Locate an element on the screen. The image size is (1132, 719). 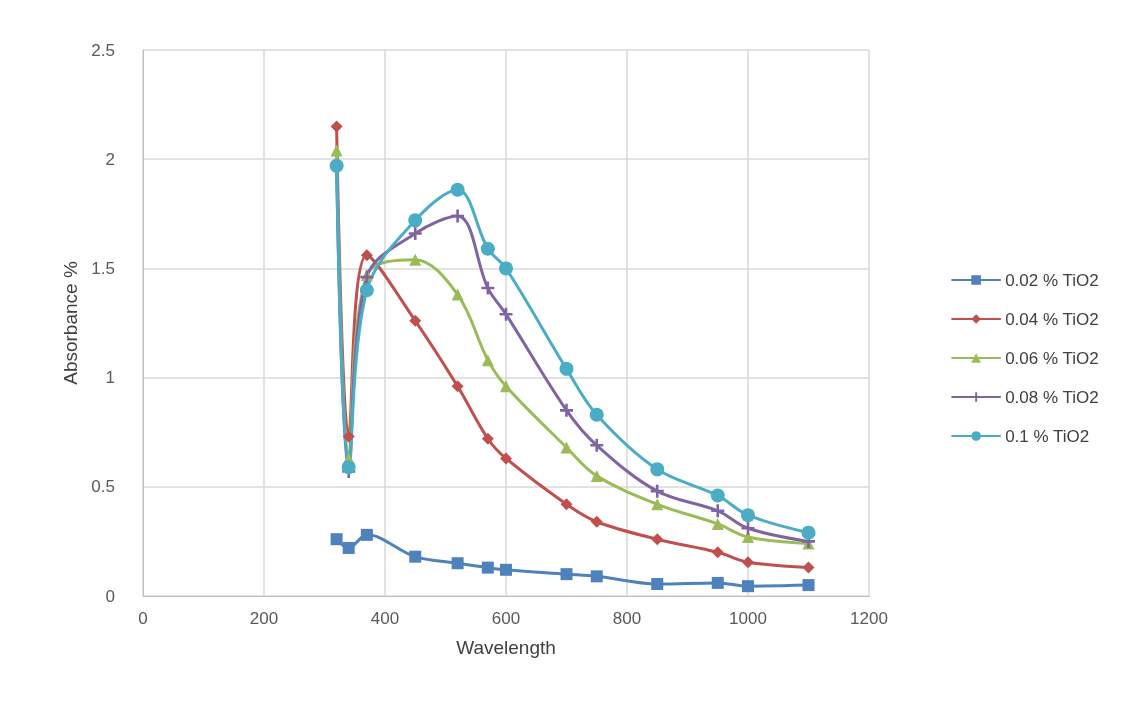
x-tick-label: 0 is located at coordinates (143, 618).